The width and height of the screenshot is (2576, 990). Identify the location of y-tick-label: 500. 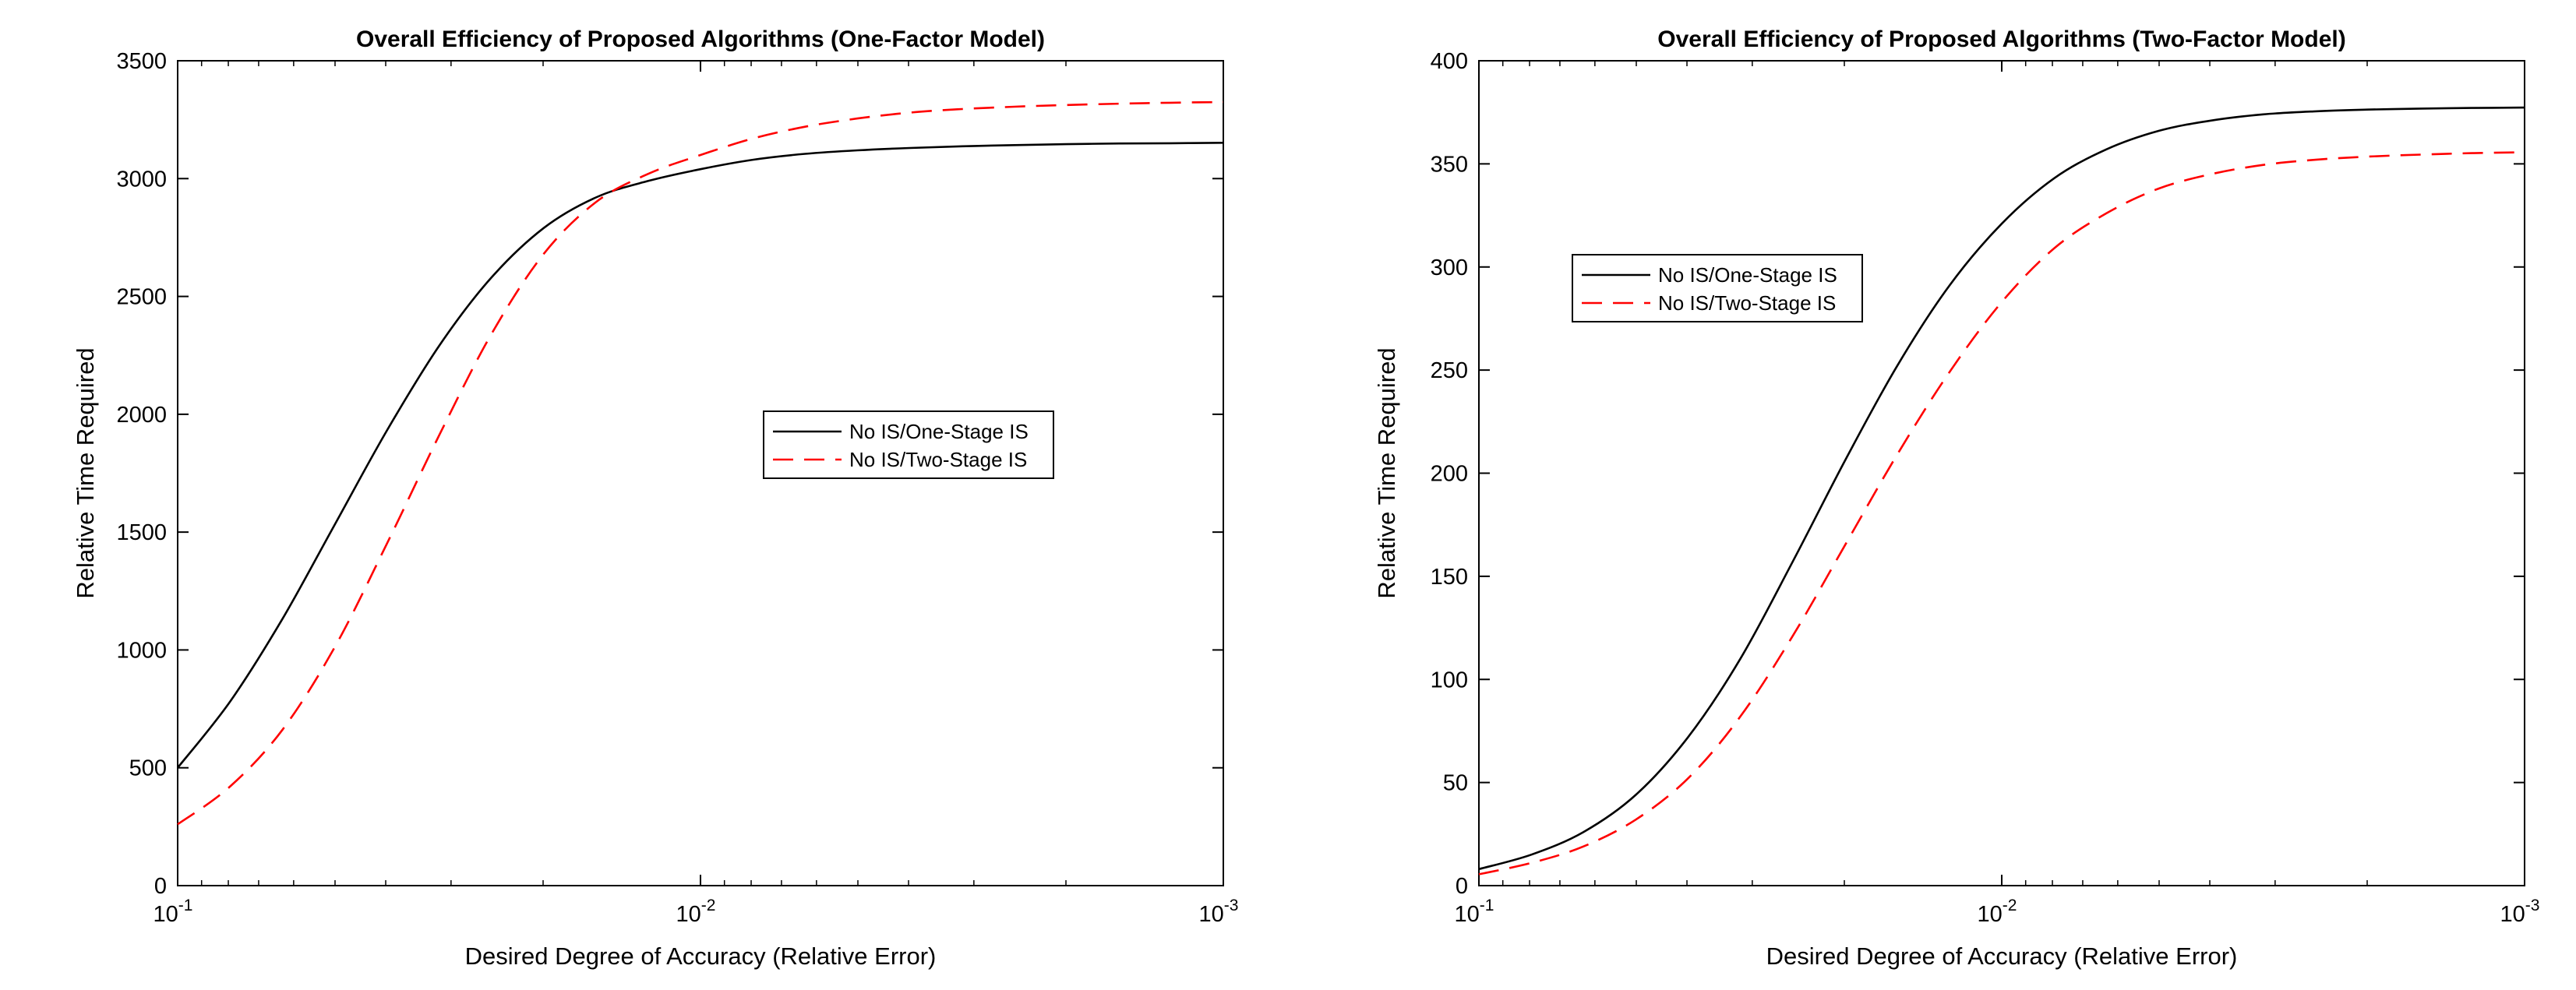
(148, 768).